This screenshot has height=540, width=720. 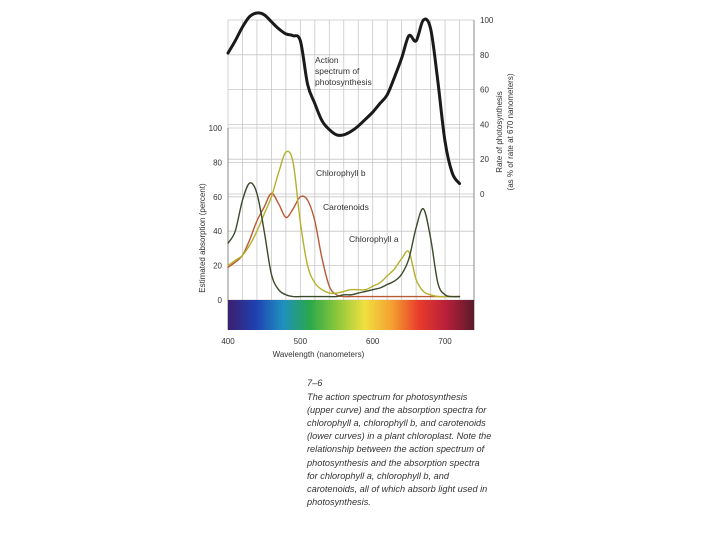 I want to click on right-tick-label-40: 40, so click(x=484, y=124).